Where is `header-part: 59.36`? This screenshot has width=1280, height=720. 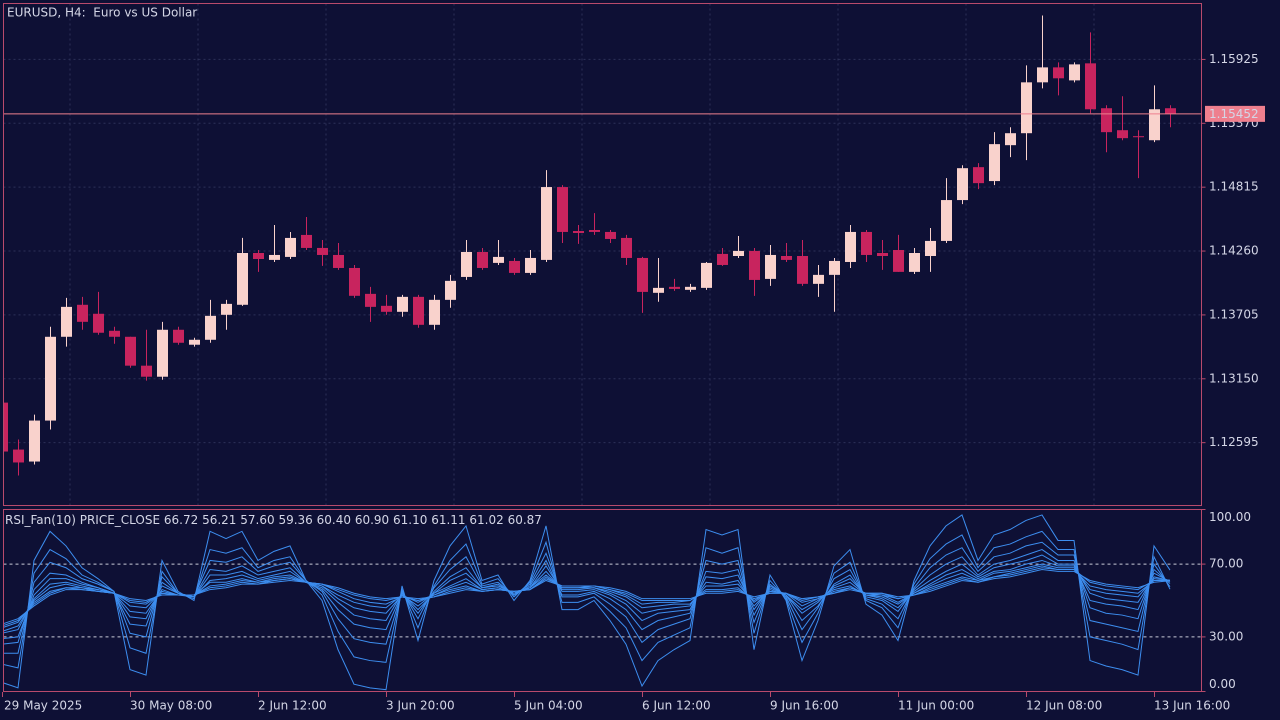
header-part: 59.36 is located at coordinates (295, 520).